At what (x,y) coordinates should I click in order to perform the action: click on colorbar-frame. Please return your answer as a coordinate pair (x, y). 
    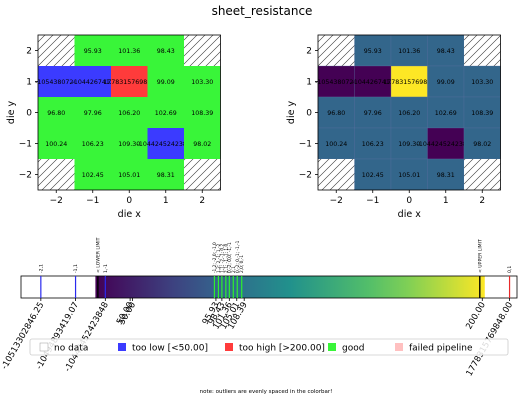
    Looking at the image, I should click on (269, 287).